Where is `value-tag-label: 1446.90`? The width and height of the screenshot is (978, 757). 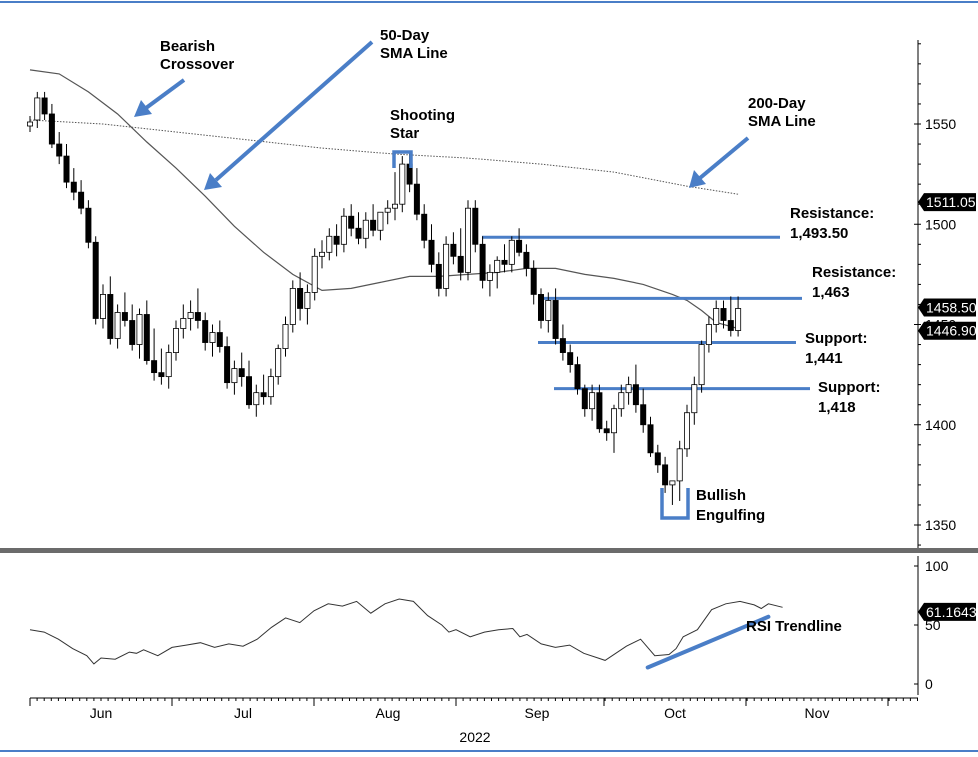 value-tag-label: 1446.90 is located at coordinates (951, 331).